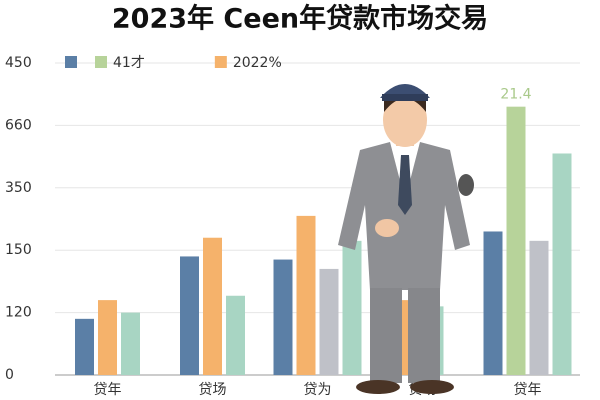  Describe the element at coordinates (18, 313) in the screenshot. I see `y-tick-label: 120` at that location.